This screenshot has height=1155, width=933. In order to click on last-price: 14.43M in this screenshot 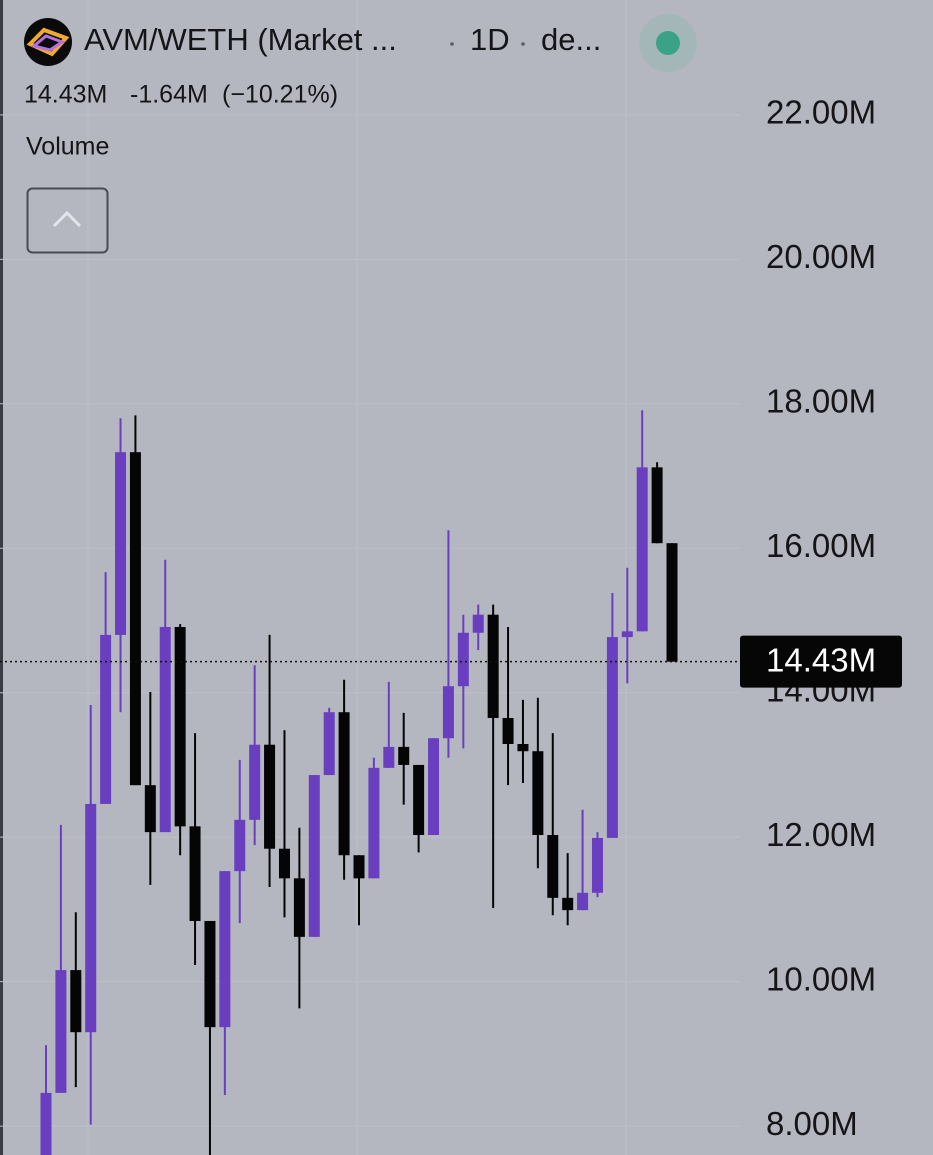, I will do `click(65, 95)`.